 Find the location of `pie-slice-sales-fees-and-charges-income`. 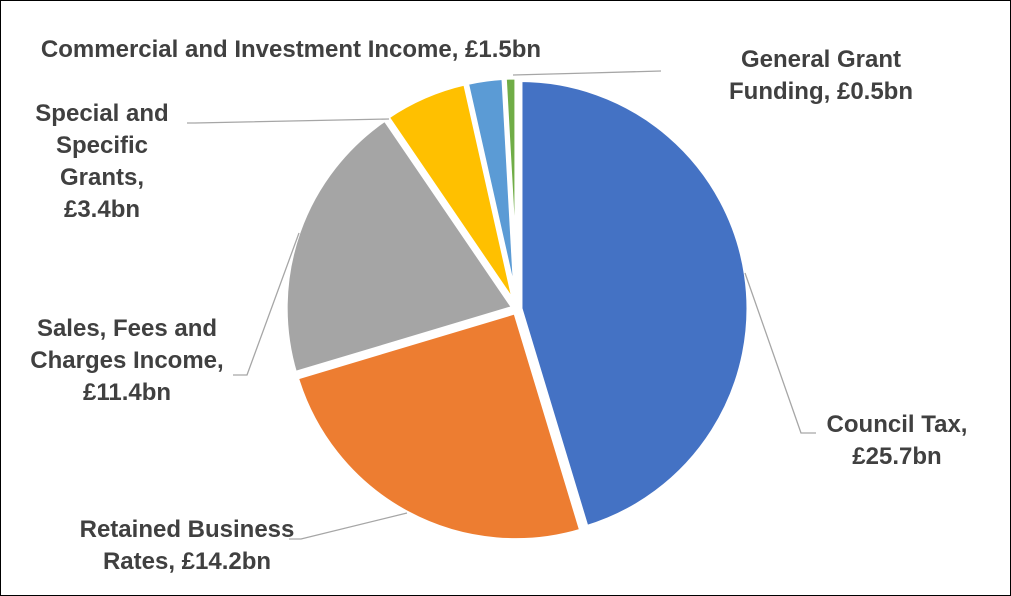

pie-slice-sales-fees-and-charges-income is located at coordinates (399, 246).